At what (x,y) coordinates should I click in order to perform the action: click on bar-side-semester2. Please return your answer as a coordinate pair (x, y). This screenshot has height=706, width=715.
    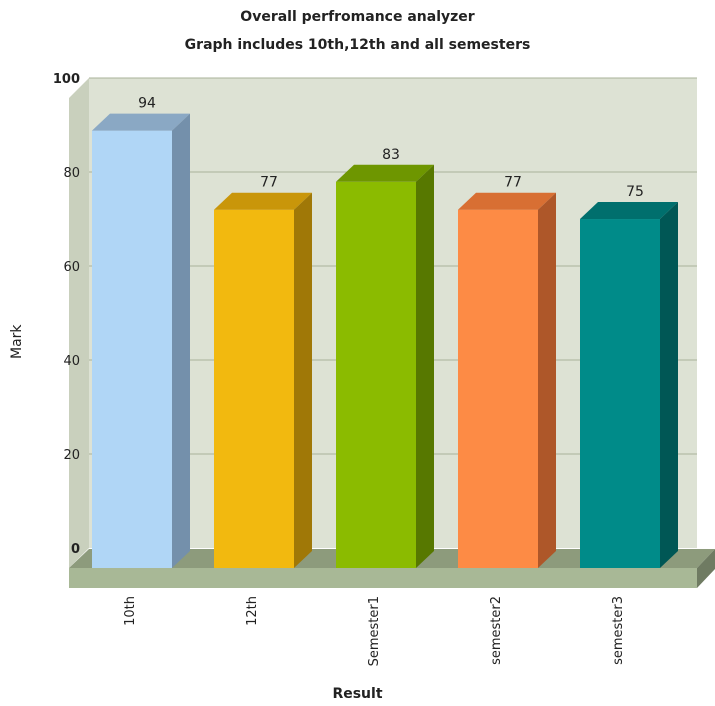
    Looking at the image, I should click on (547, 380).